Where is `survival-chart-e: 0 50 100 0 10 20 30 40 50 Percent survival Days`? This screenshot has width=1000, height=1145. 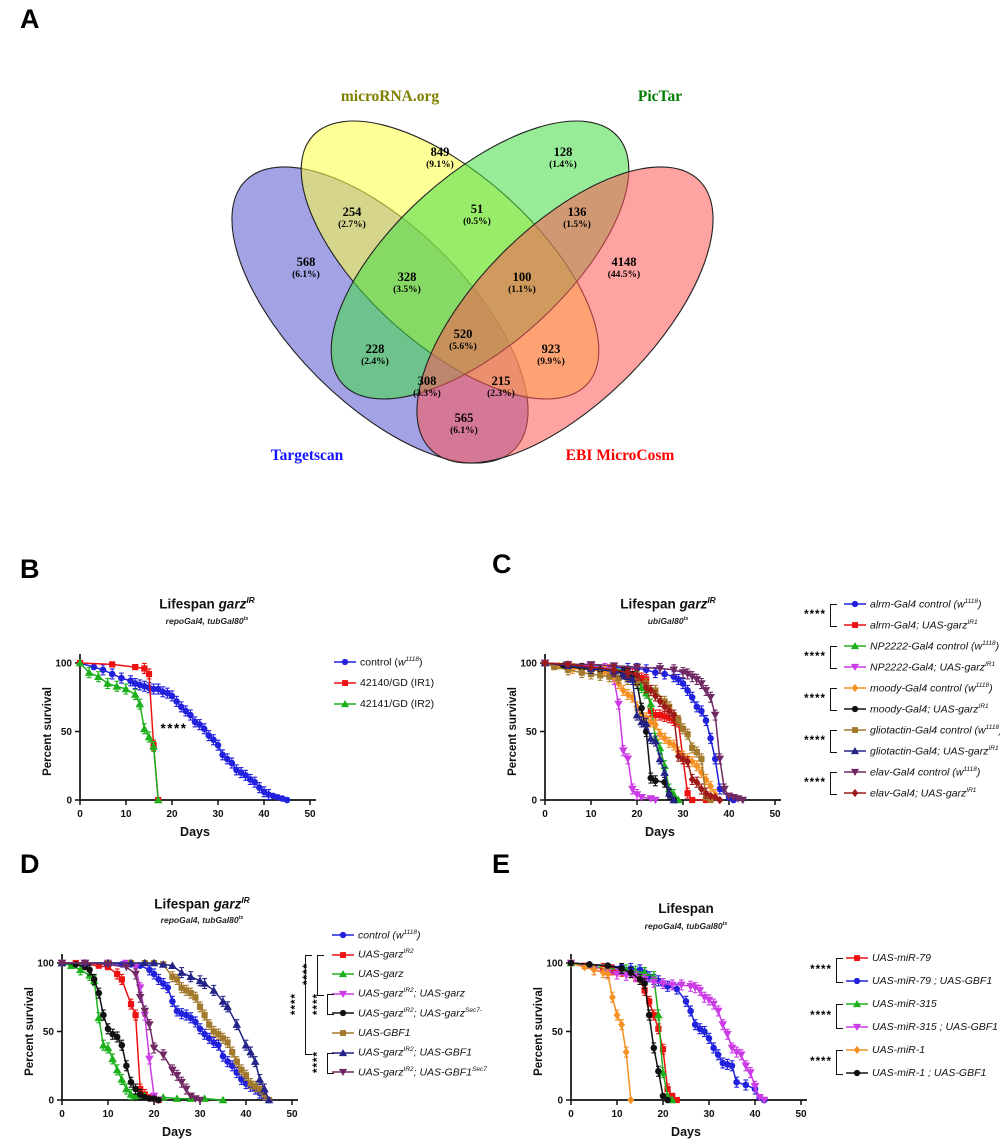
survival-chart-e: 0 50 100 0 10 20 30 40 50 Percent survival Days is located at coordinates (670, 1046).